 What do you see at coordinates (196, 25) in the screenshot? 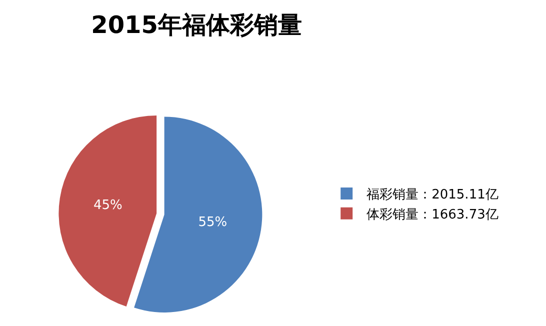
I see `chart-title: 2015年福体彩销量` at bounding box center [196, 25].